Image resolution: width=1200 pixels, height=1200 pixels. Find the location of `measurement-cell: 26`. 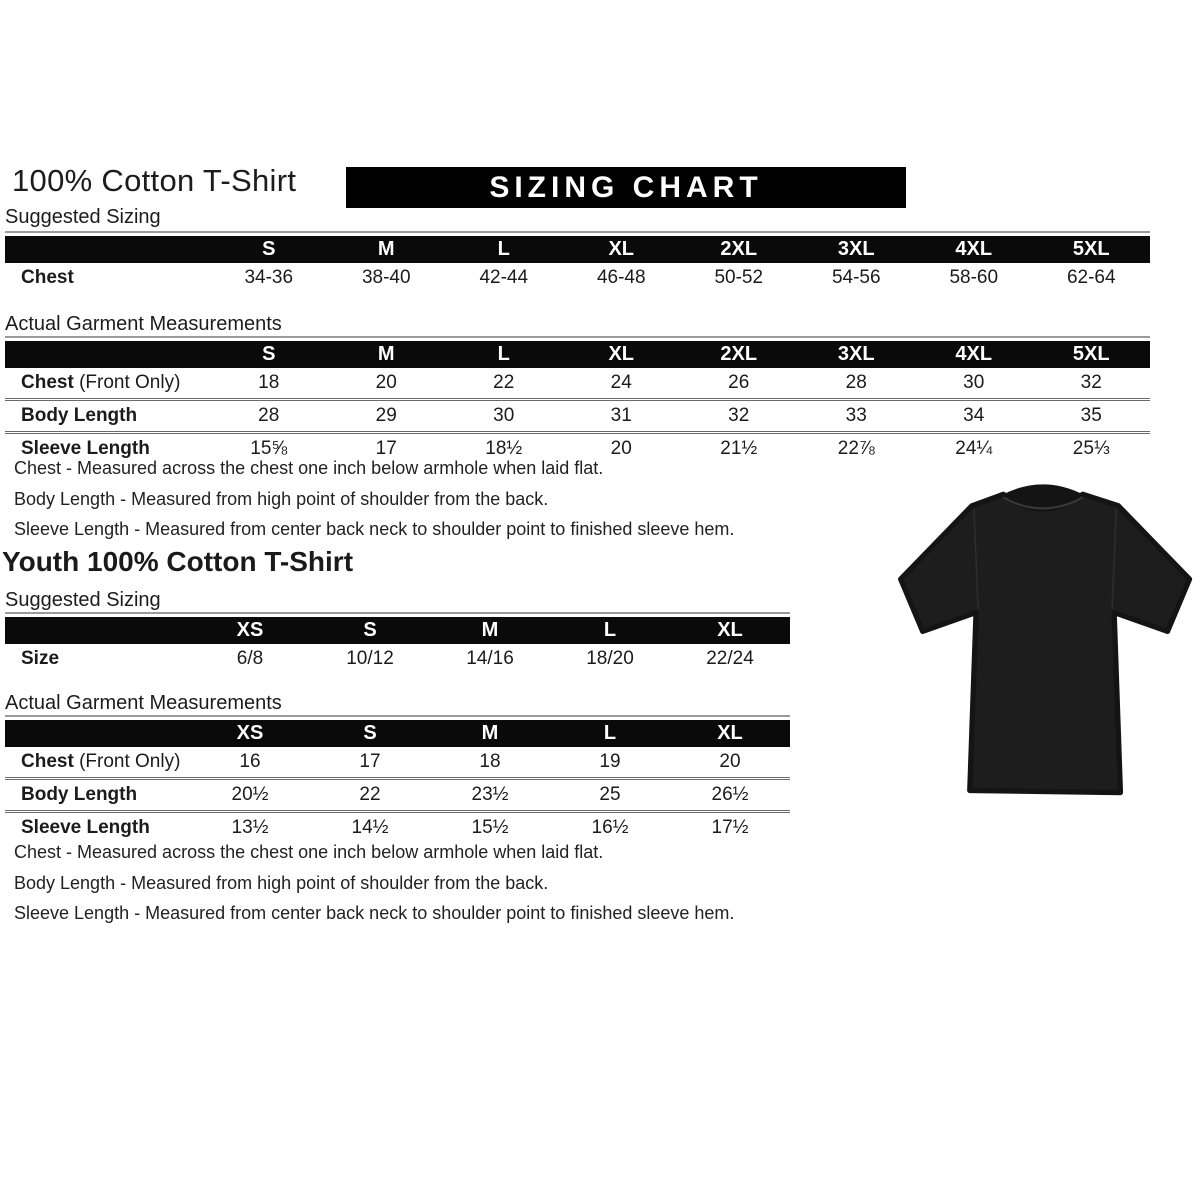

measurement-cell: 26 is located at coordinates (739, 382).